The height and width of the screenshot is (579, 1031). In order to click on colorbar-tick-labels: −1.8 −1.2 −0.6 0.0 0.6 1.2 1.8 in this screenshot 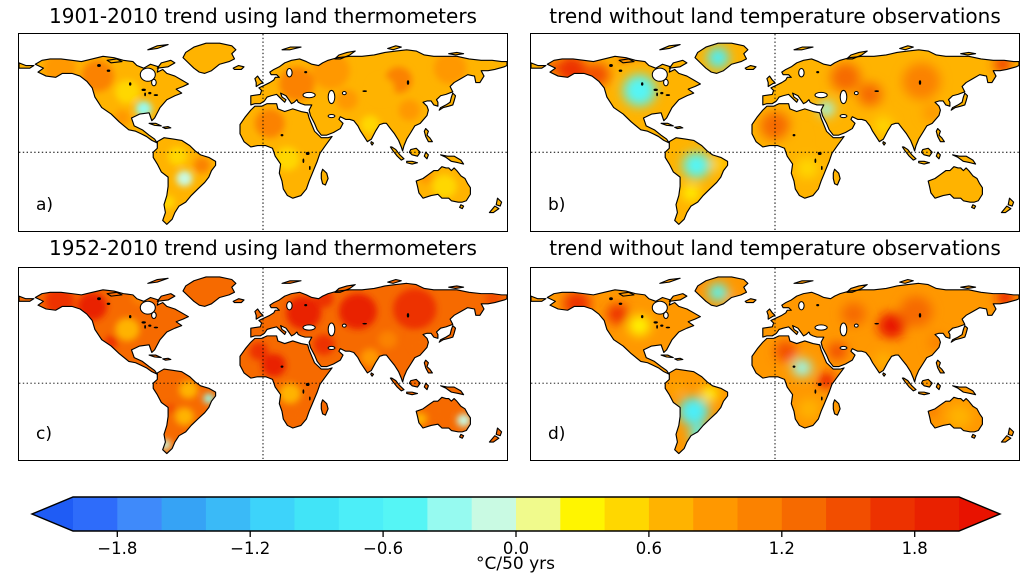, I will do `click(512, 548)`.